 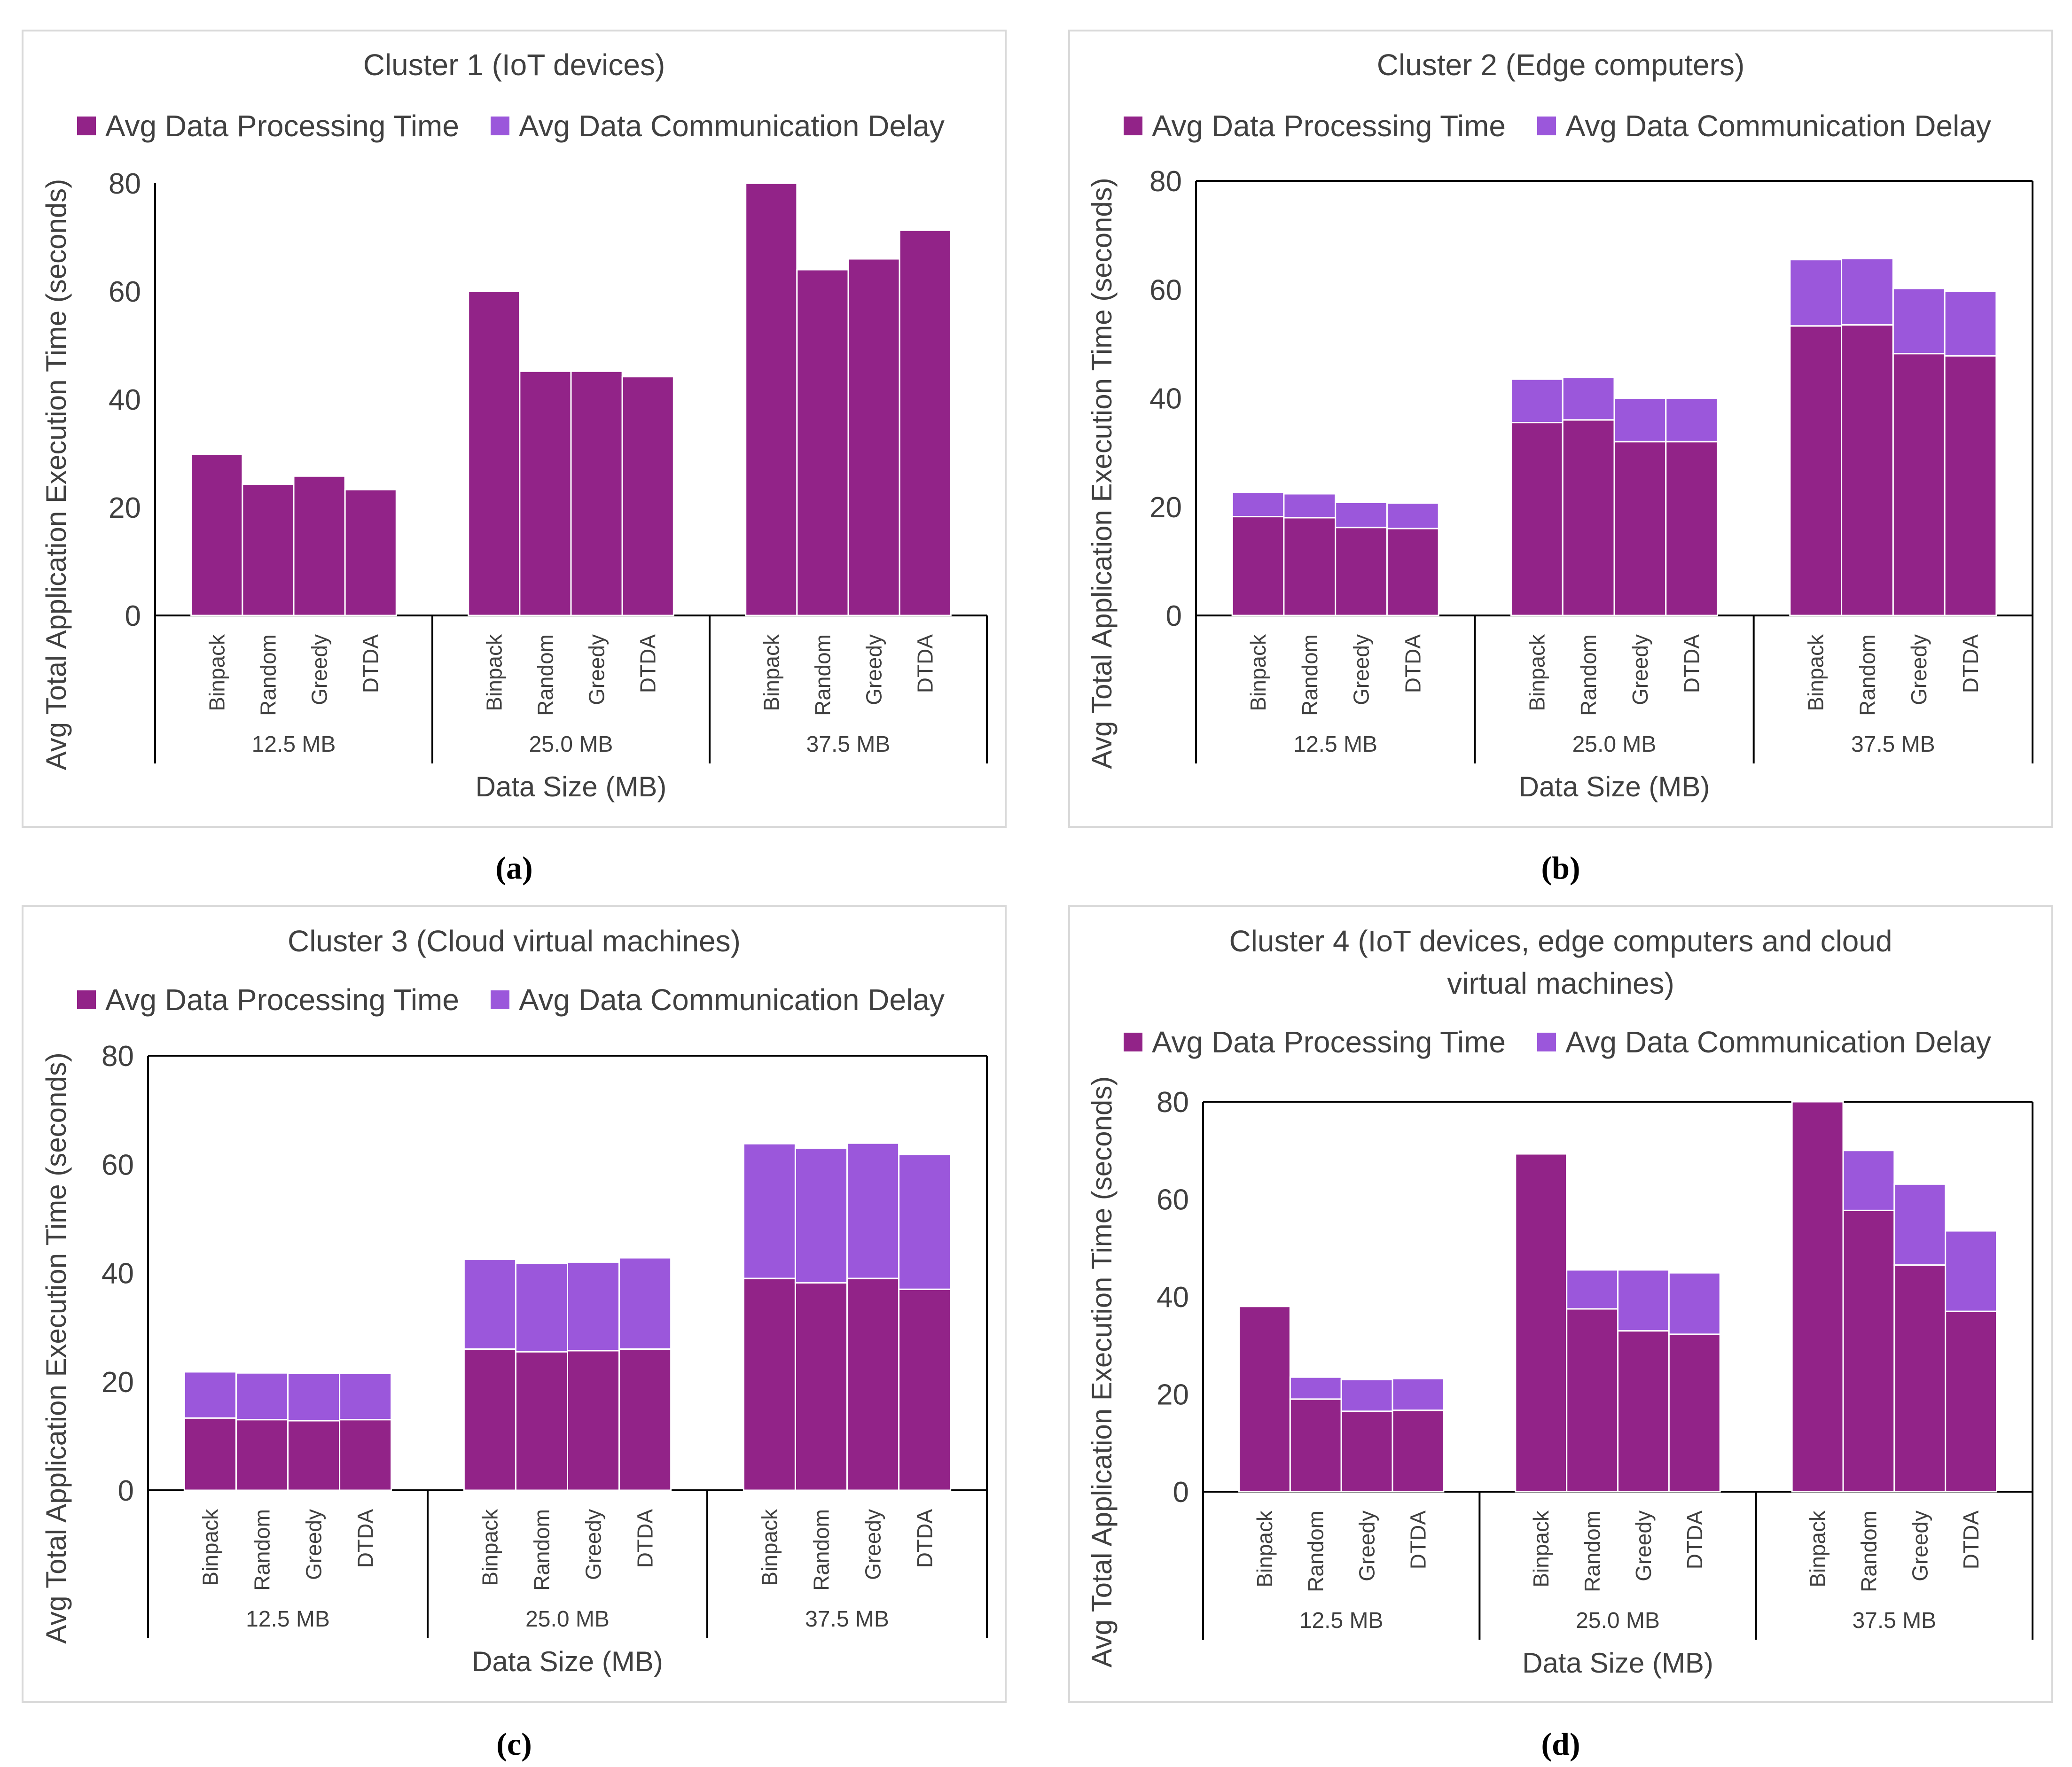 I want to click on chart-title-line: virtual machines), so click(x=1560, y=983).